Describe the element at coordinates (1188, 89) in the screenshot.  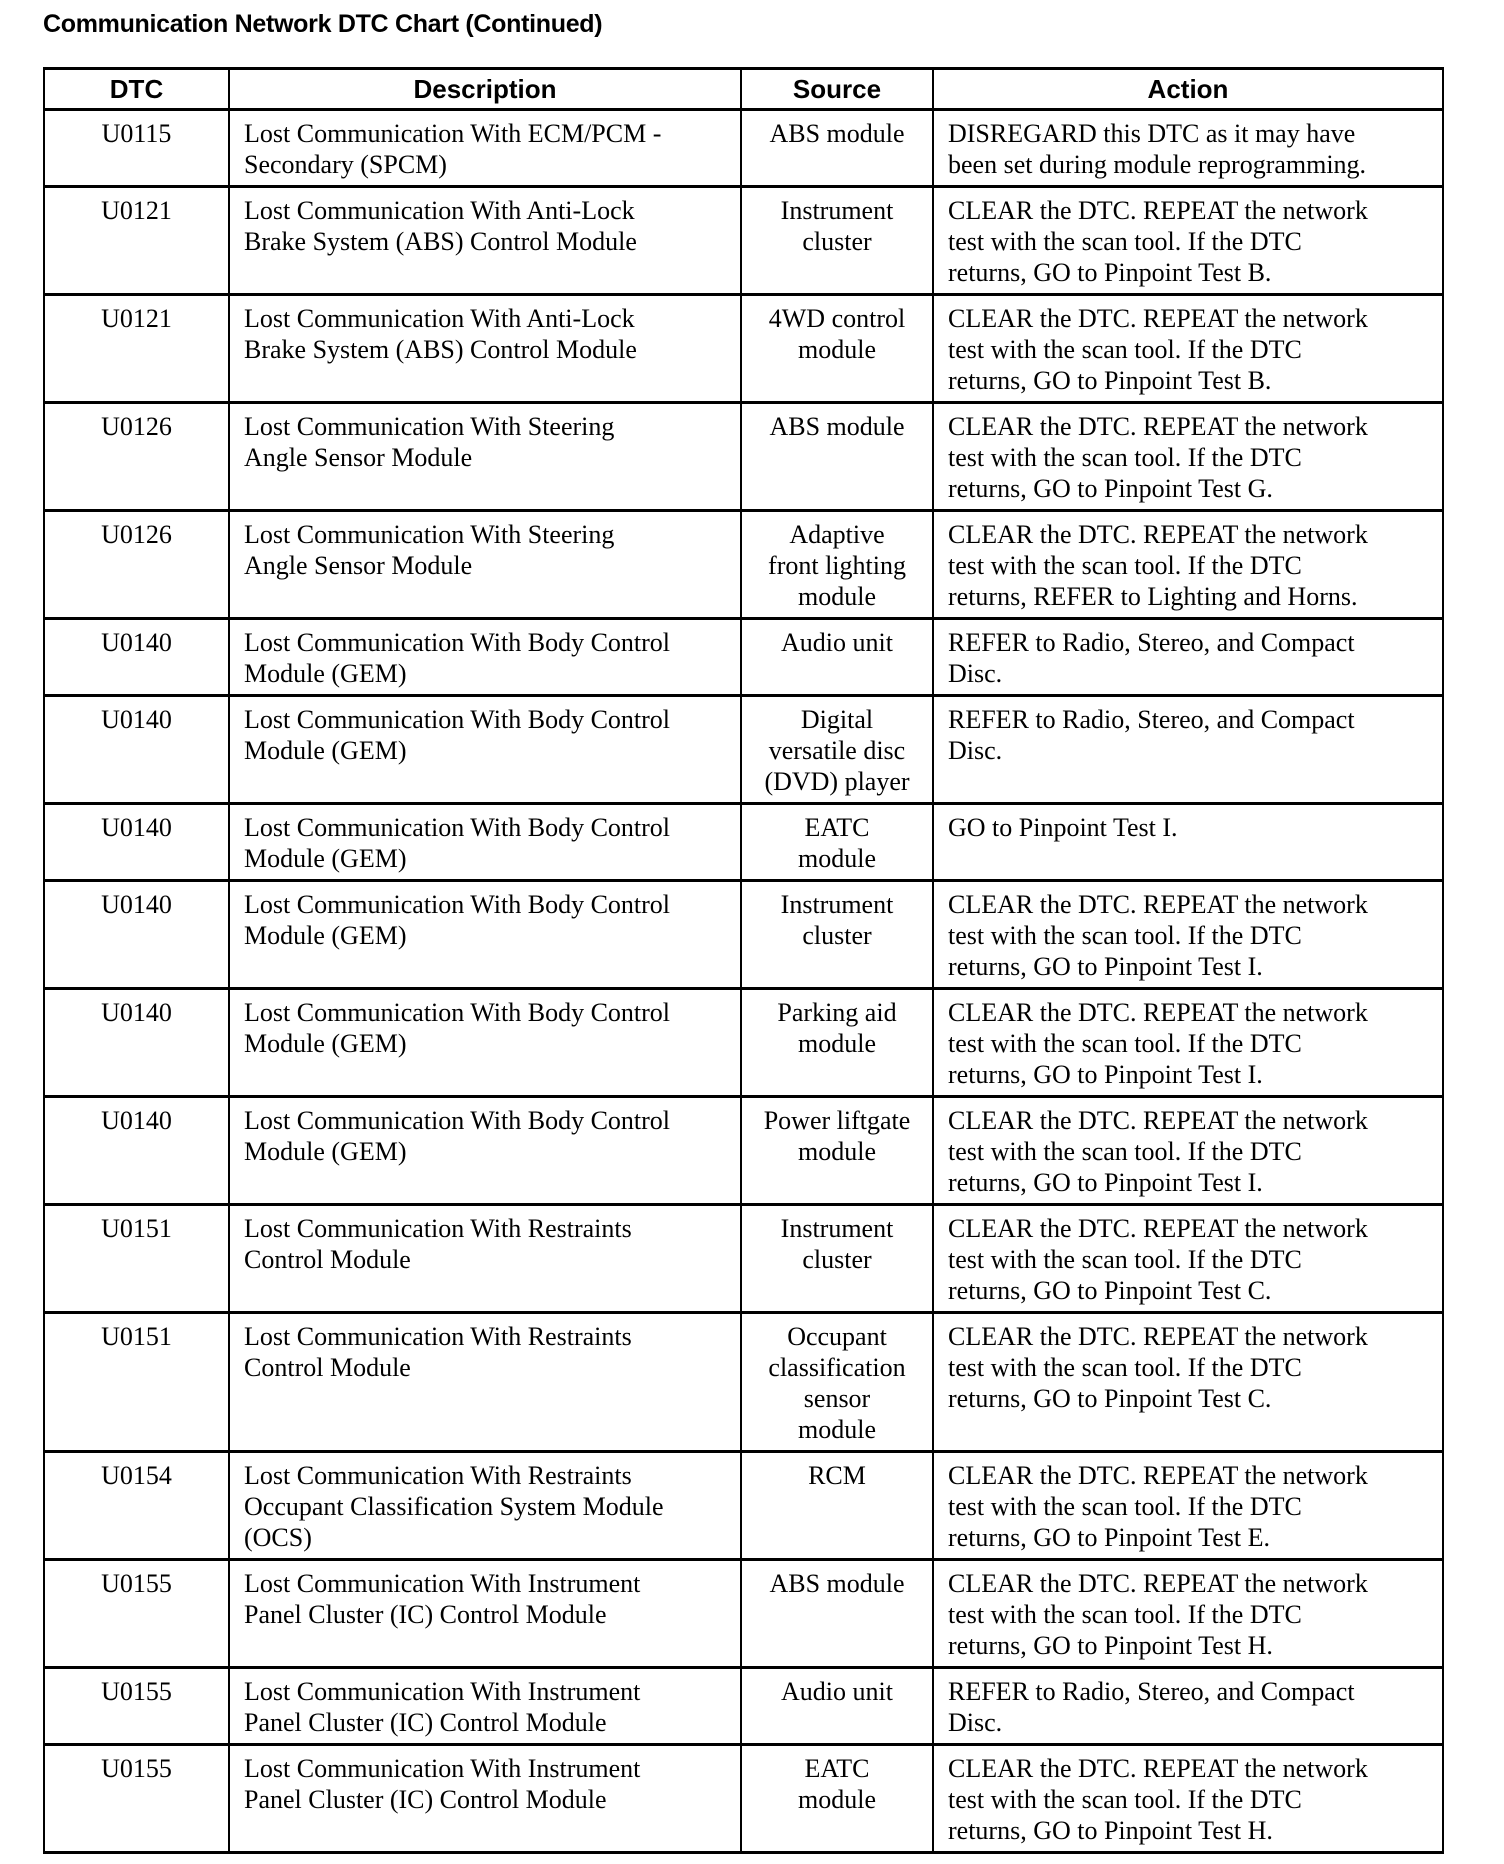
I see `column-header-action: Action` at that location.